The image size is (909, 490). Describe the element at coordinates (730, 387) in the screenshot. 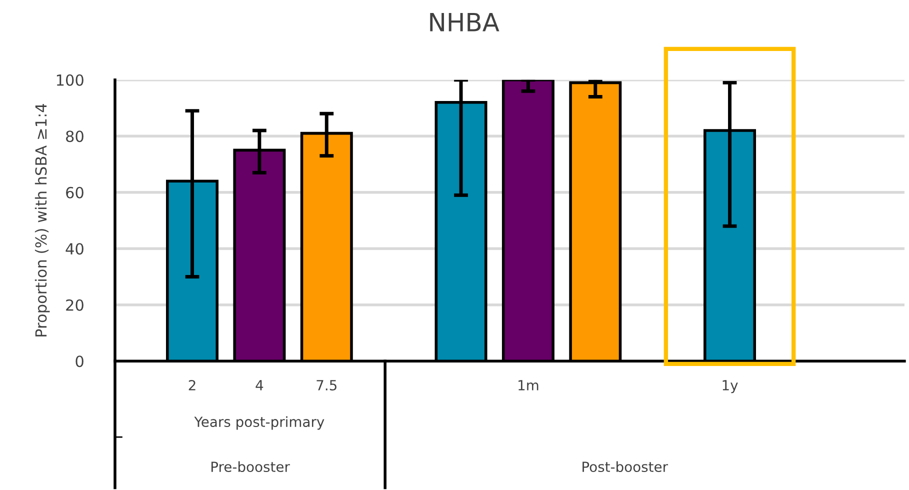

I see `x-tick-label: 1y` at that location.